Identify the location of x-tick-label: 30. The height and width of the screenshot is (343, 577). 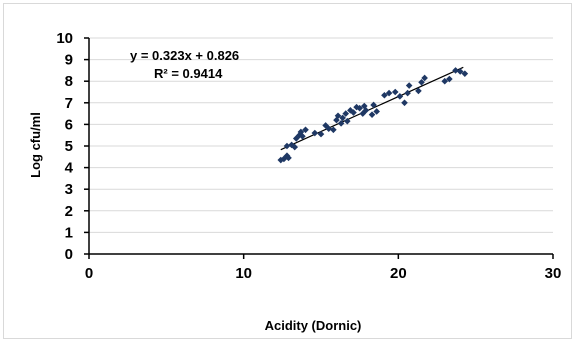
(553, 273).